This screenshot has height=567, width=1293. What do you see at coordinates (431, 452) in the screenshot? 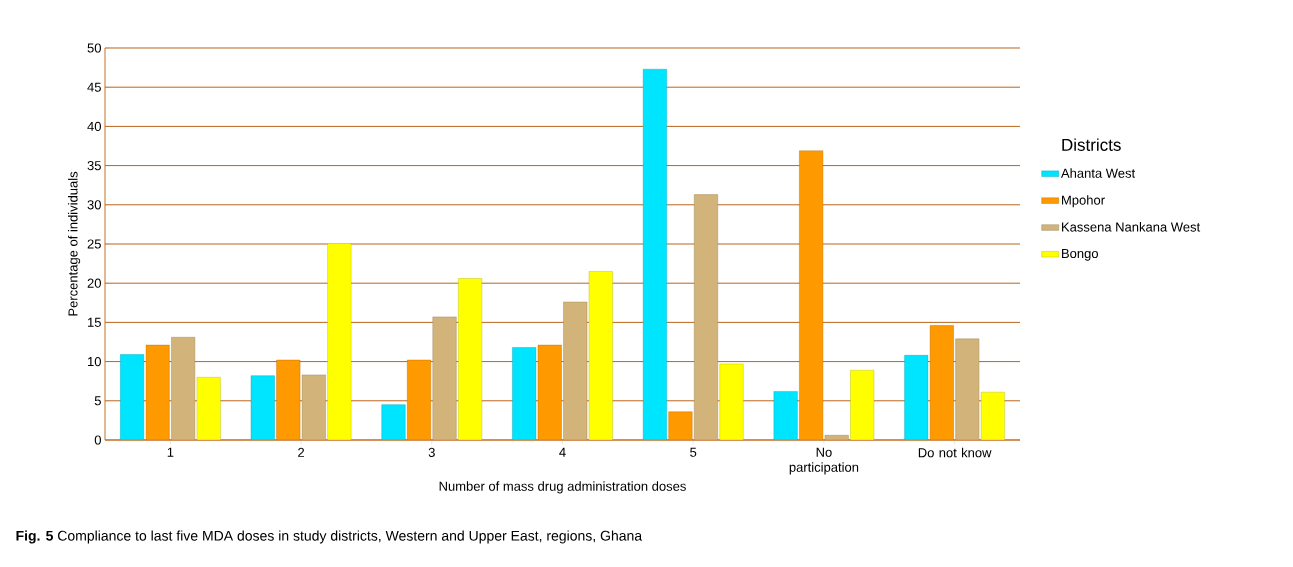
I see `x-tick-label: 3` at bounding box center [431, 452].